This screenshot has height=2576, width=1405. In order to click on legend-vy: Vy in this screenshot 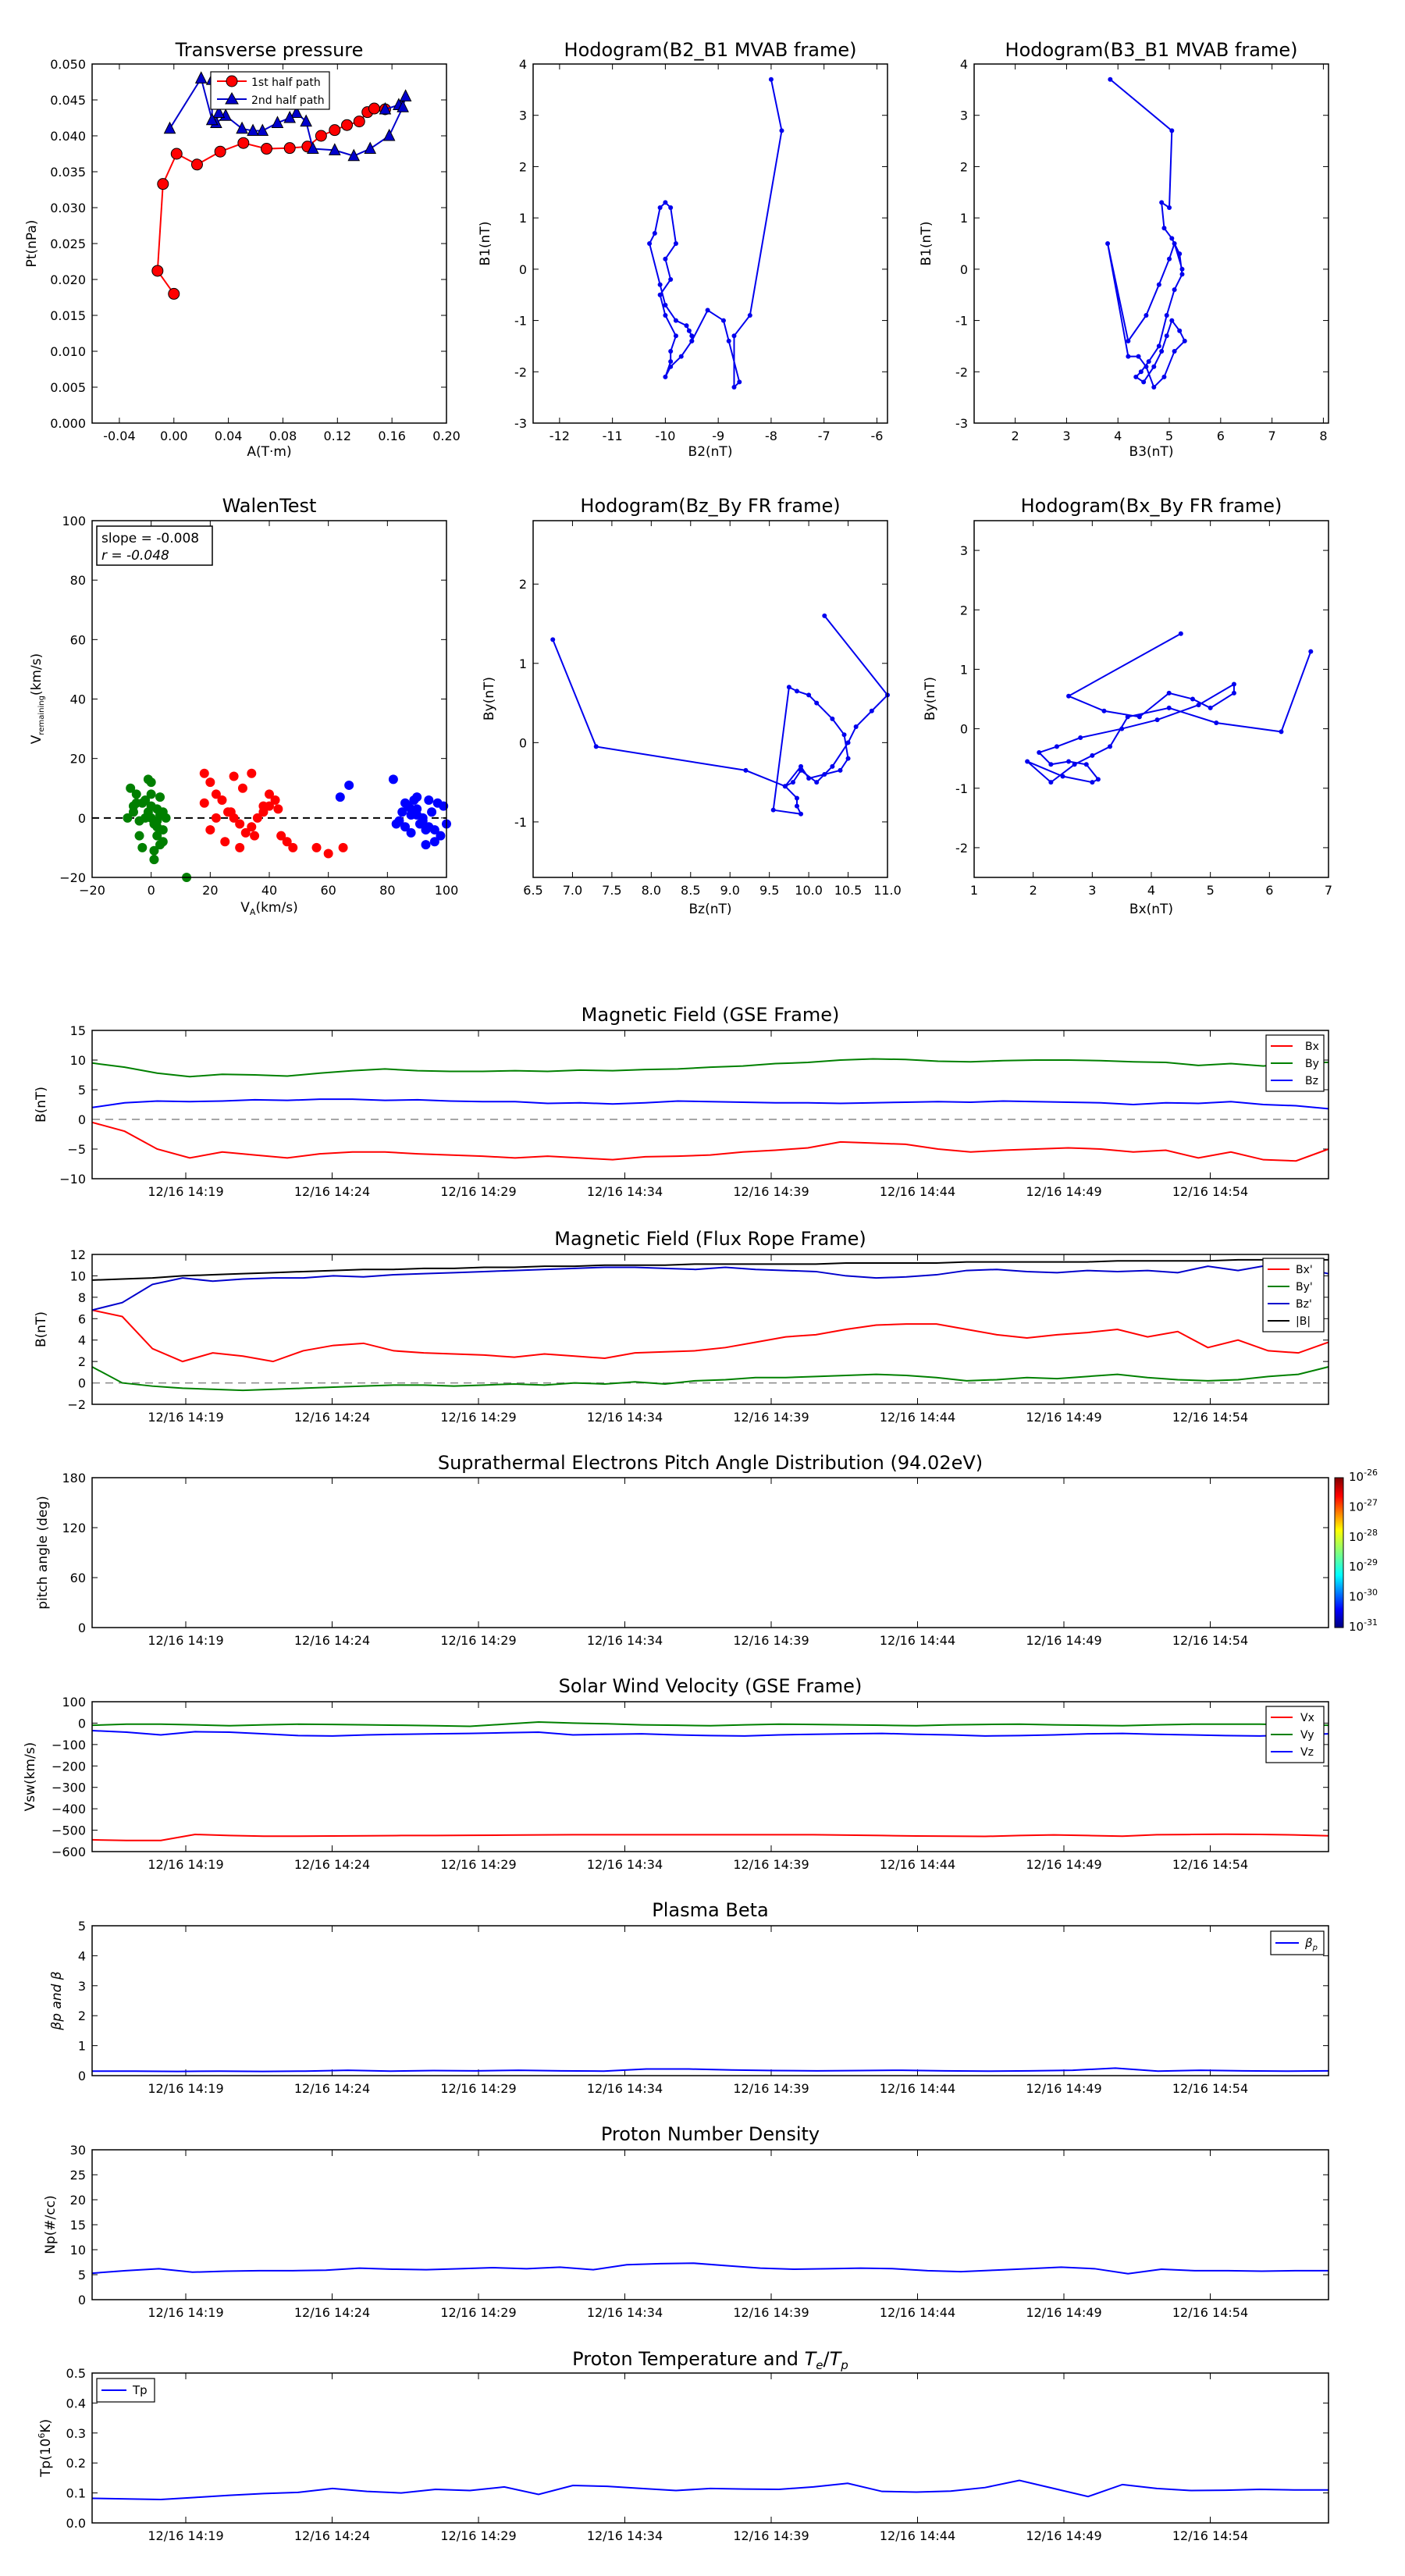, I will do `click(1307, 1736)`.